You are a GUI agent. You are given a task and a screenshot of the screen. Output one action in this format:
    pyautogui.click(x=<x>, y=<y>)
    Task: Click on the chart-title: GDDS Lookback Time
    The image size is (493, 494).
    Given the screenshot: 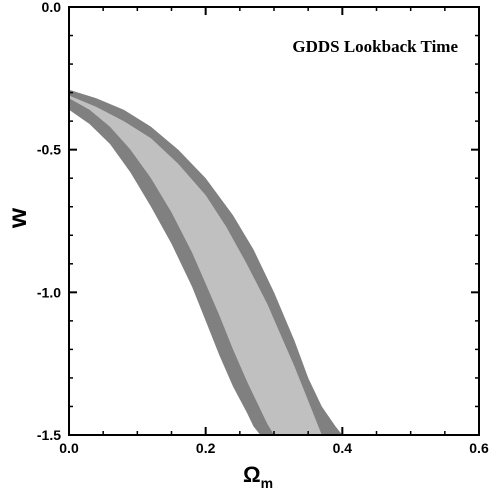 What is the action you would take?
    pyautogui.click(x=375, y=46)
    